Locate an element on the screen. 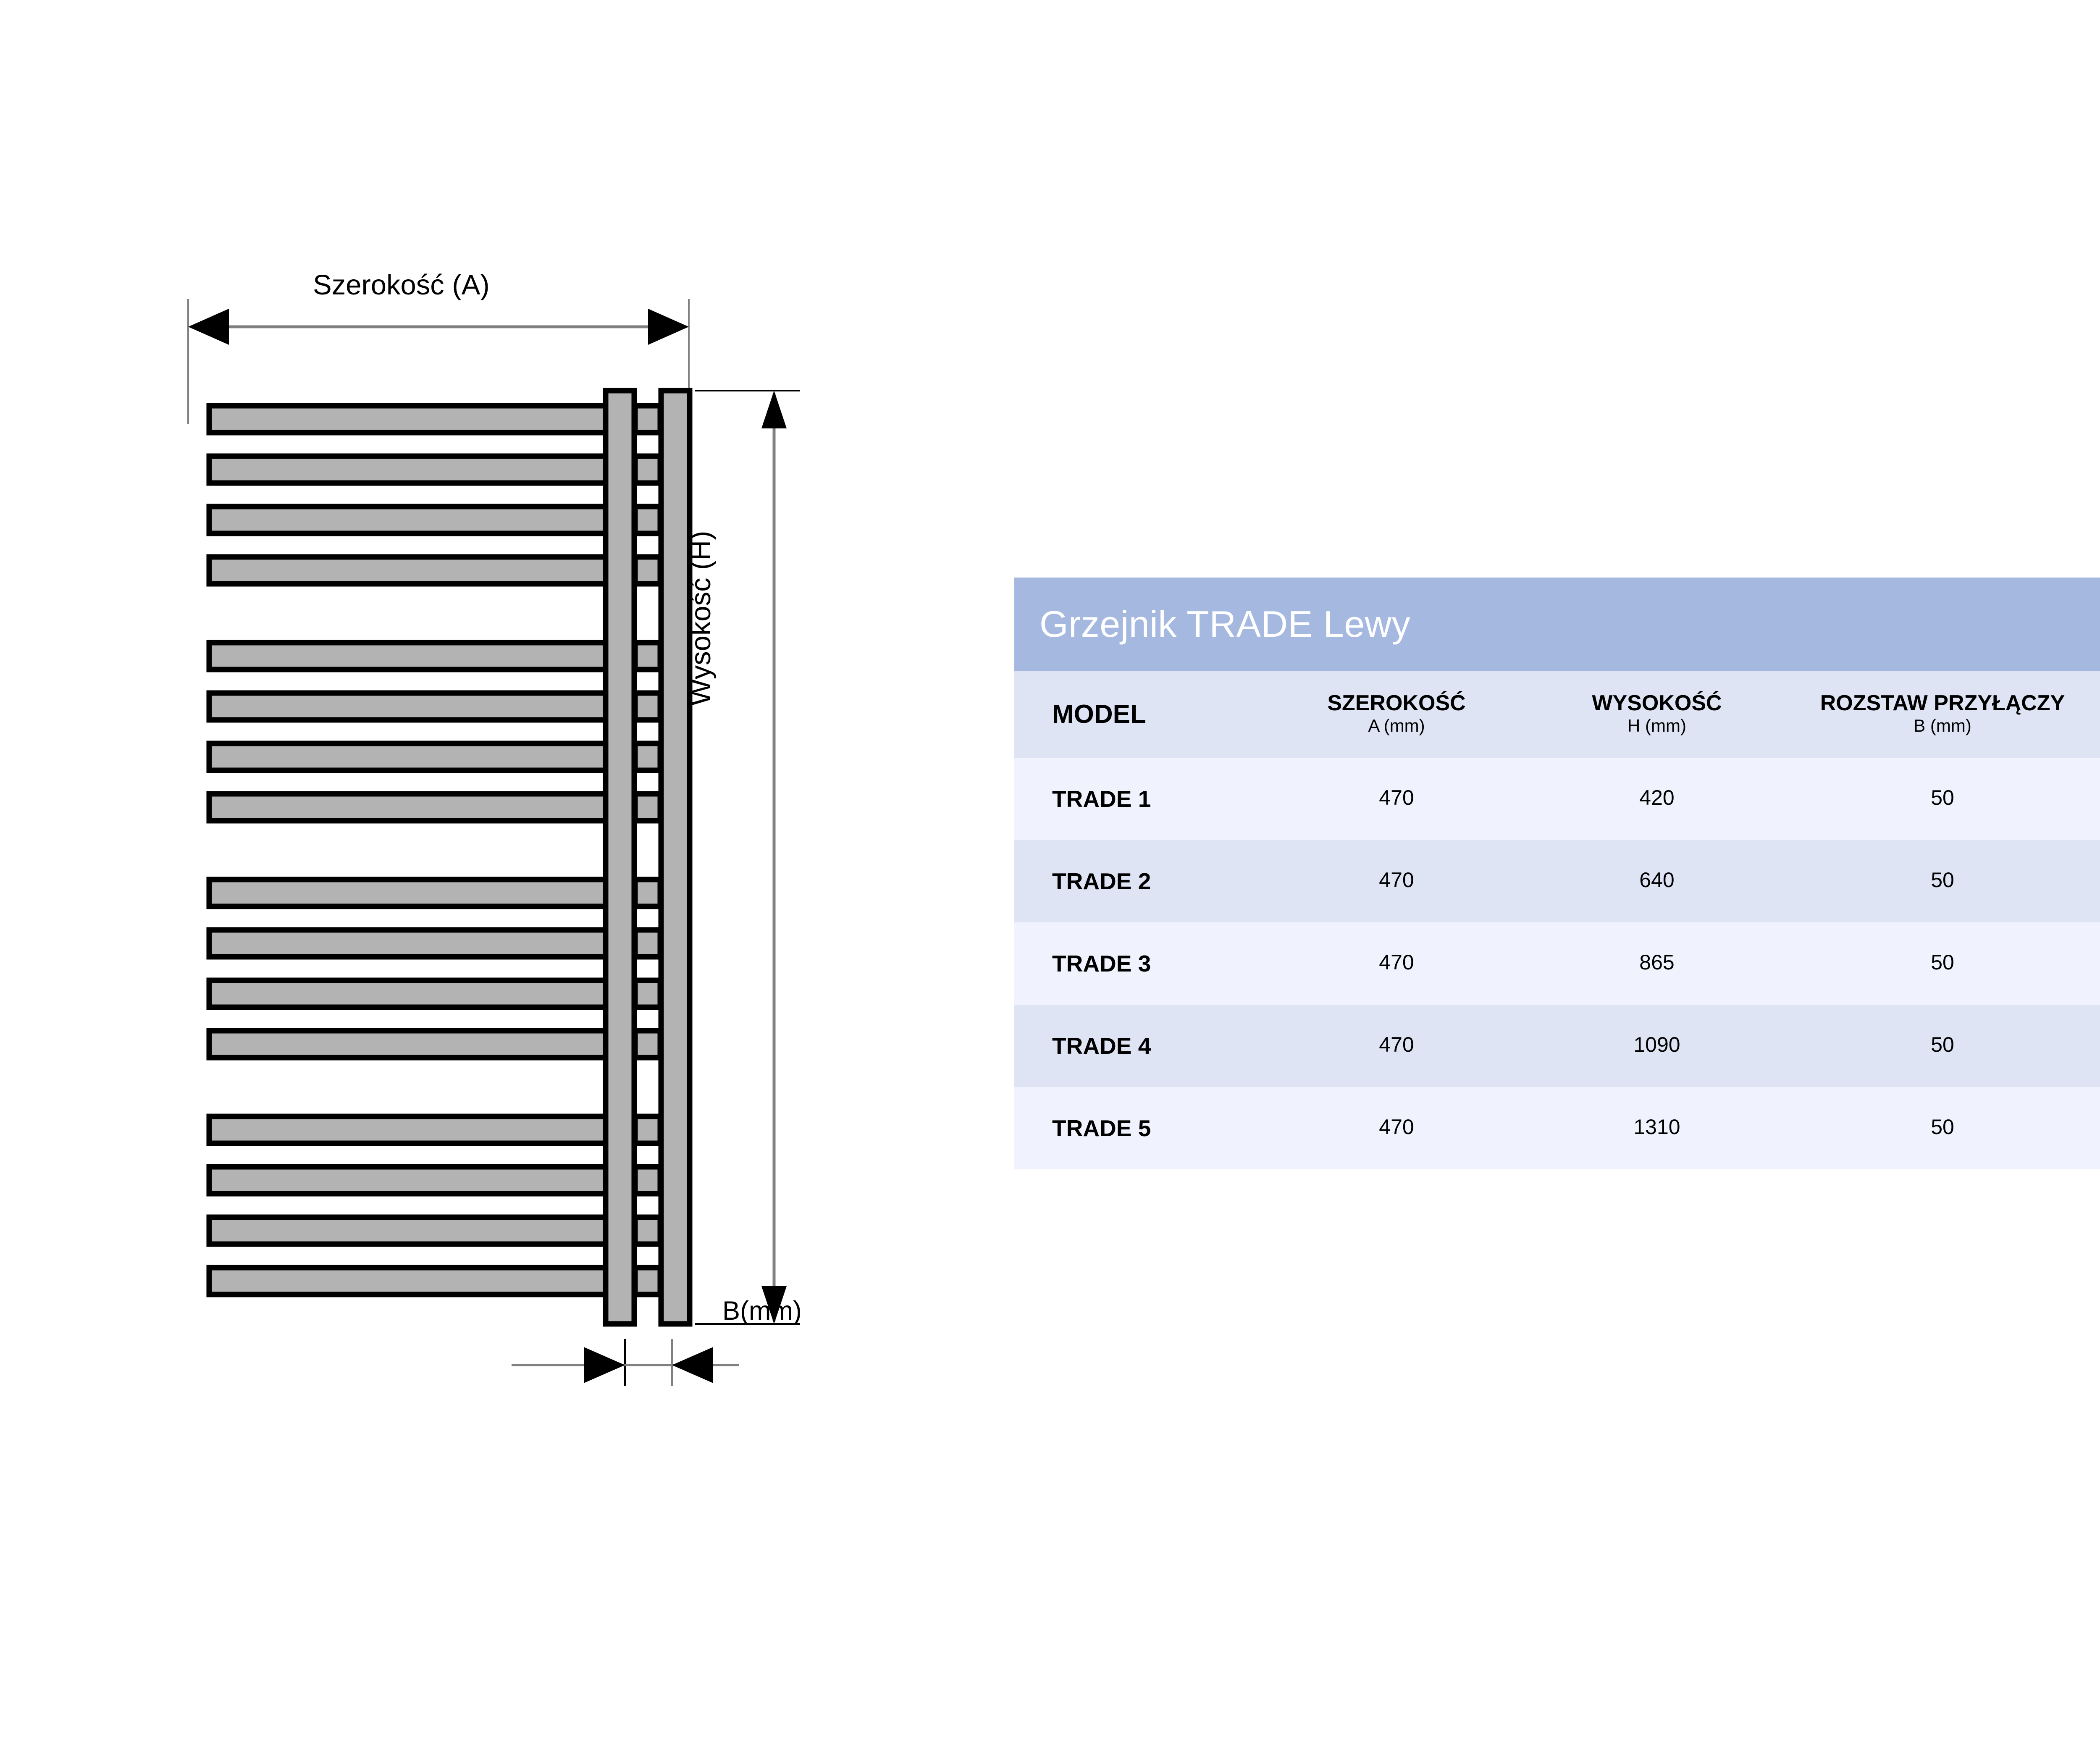 The height and width of the screenshot is (1754, 2100). table-title: Grzejnik TRADE Lewy is located at coordinates (1225, 624).